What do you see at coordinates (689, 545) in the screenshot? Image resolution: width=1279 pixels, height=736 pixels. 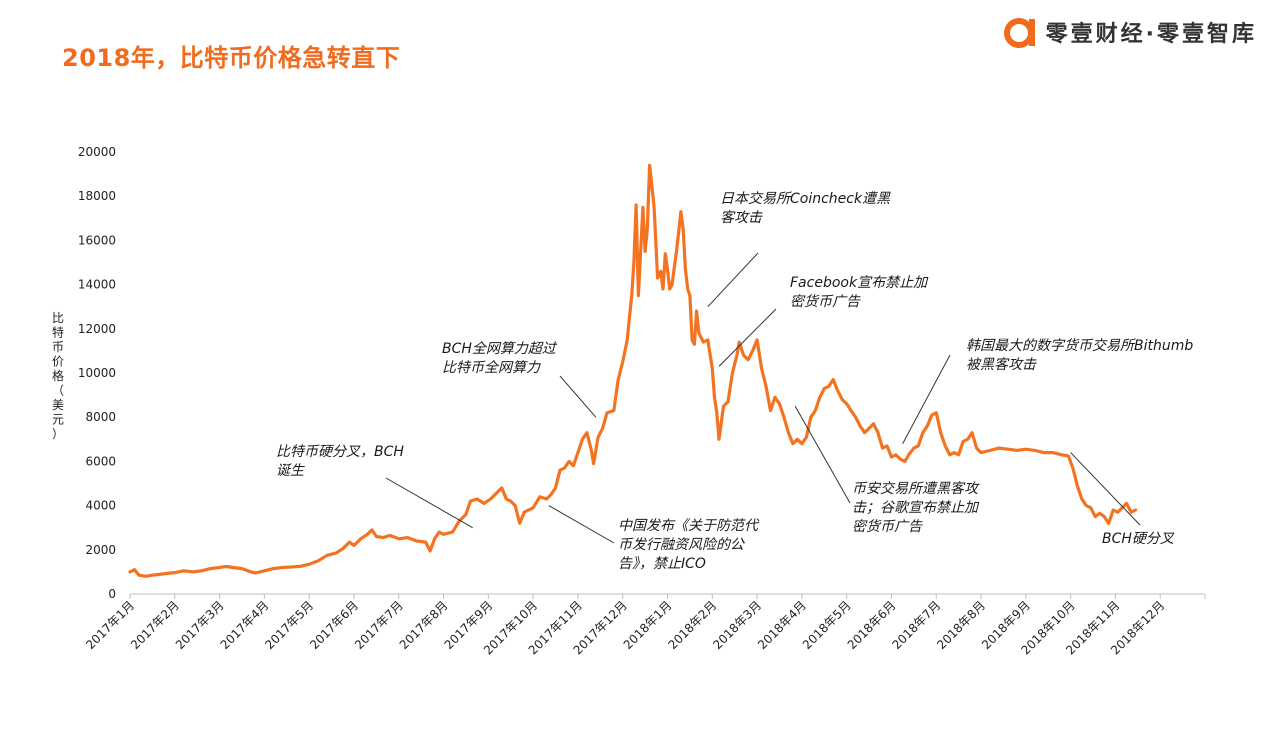 I see `annotation-text: 中国发布《关于防范代币发行融资风险的公告》，禁止ICO` at bounding box center [689, 545].